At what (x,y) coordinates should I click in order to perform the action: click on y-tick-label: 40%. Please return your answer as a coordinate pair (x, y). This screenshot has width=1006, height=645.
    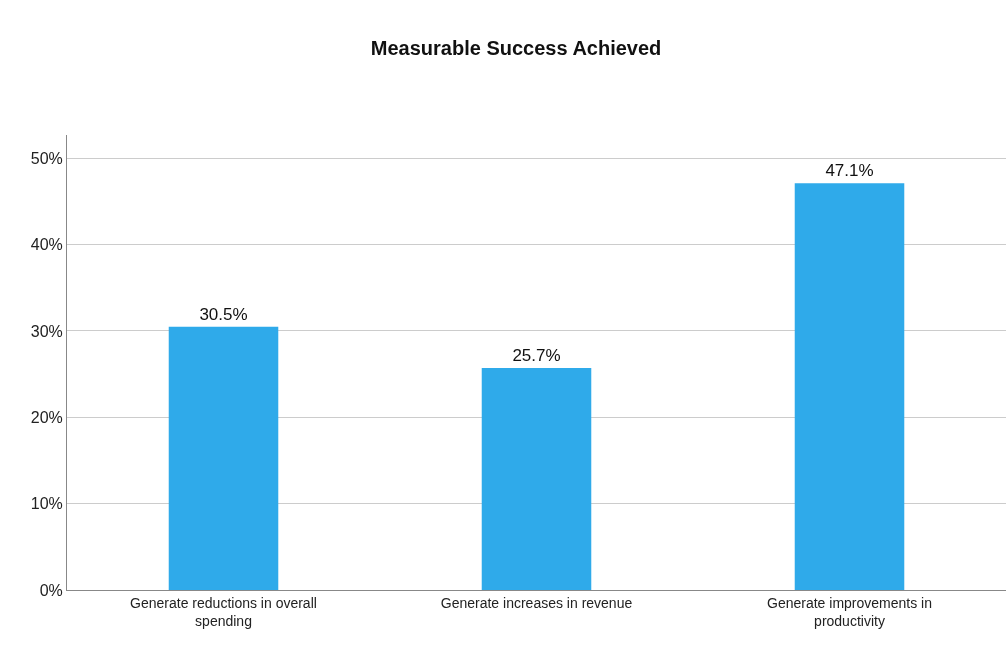
    Looking at the image, I should click on (46, 245).